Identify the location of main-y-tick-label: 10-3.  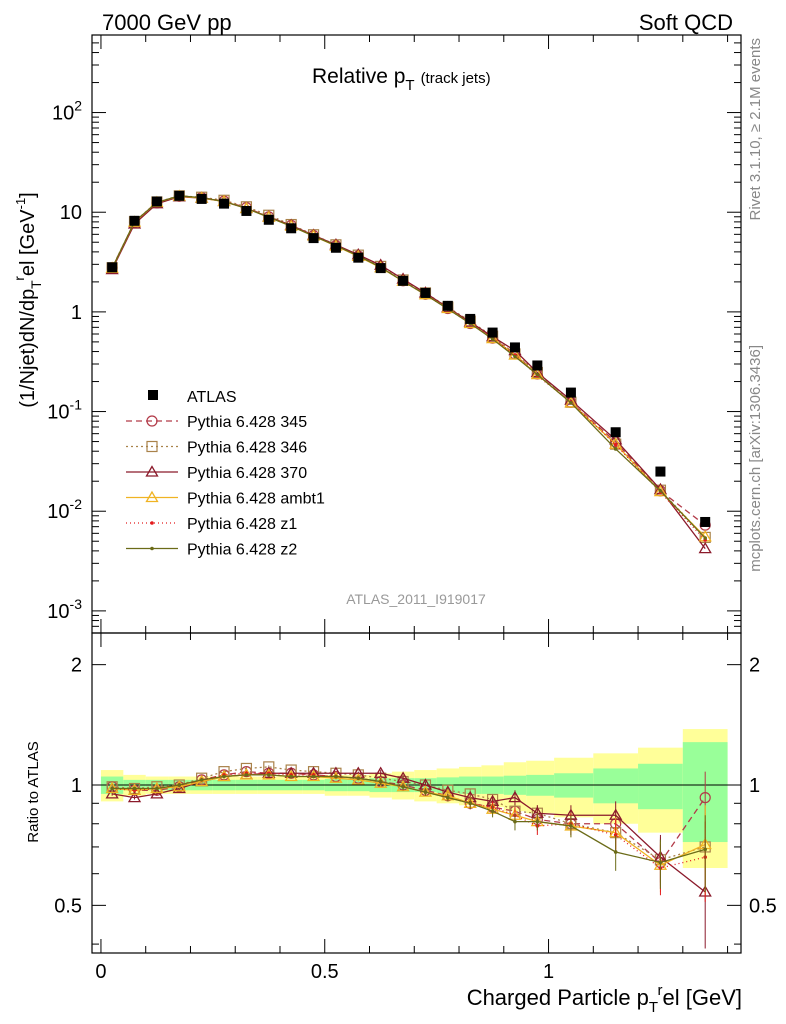
(64, 609).